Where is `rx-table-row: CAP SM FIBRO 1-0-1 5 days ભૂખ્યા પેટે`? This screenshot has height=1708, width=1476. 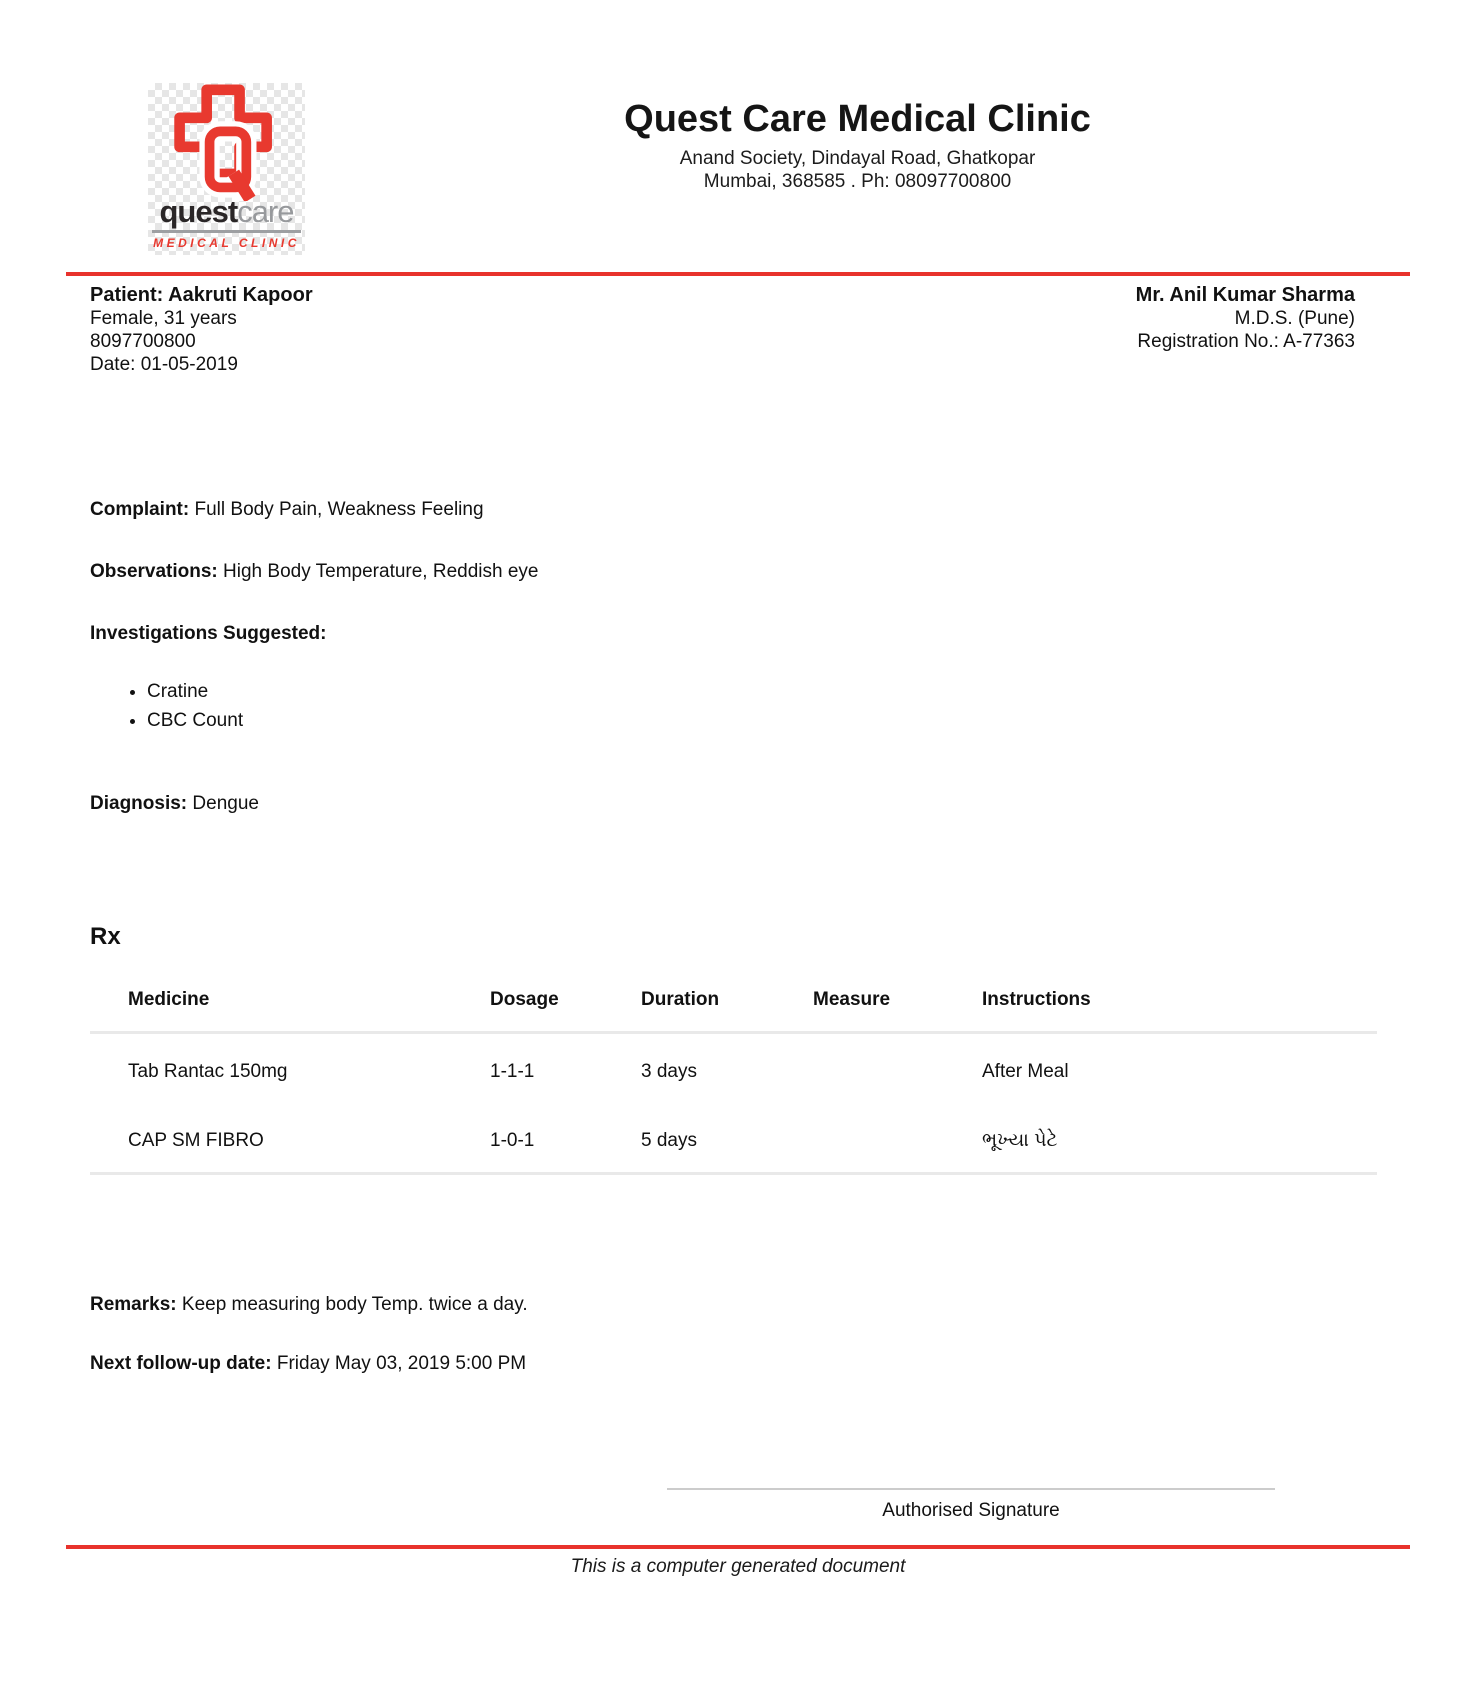 rx-table-row: CAP SM FIBRO 1-0-1 5 days ભૂખ્યા પેટે is located at coordinates (733, 1139).